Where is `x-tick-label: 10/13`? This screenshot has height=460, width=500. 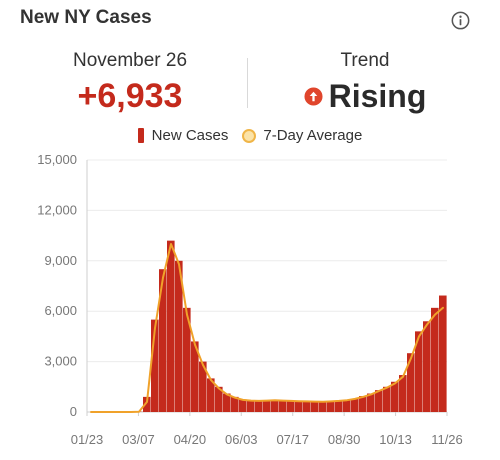
x-tick-label: 10/13 is located at coordinates (395, 439).